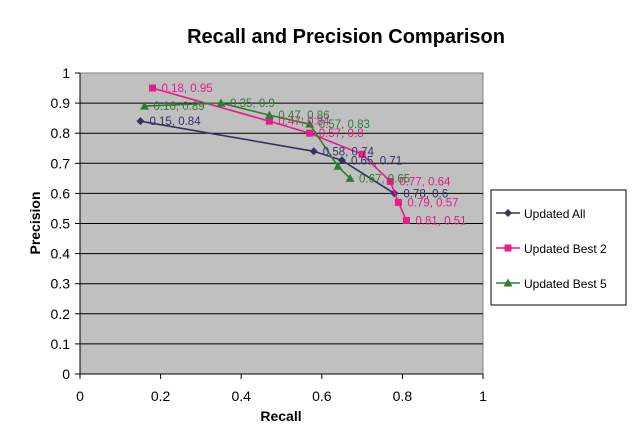  I want to click on y-tick-label: 1, so click(66, 73).